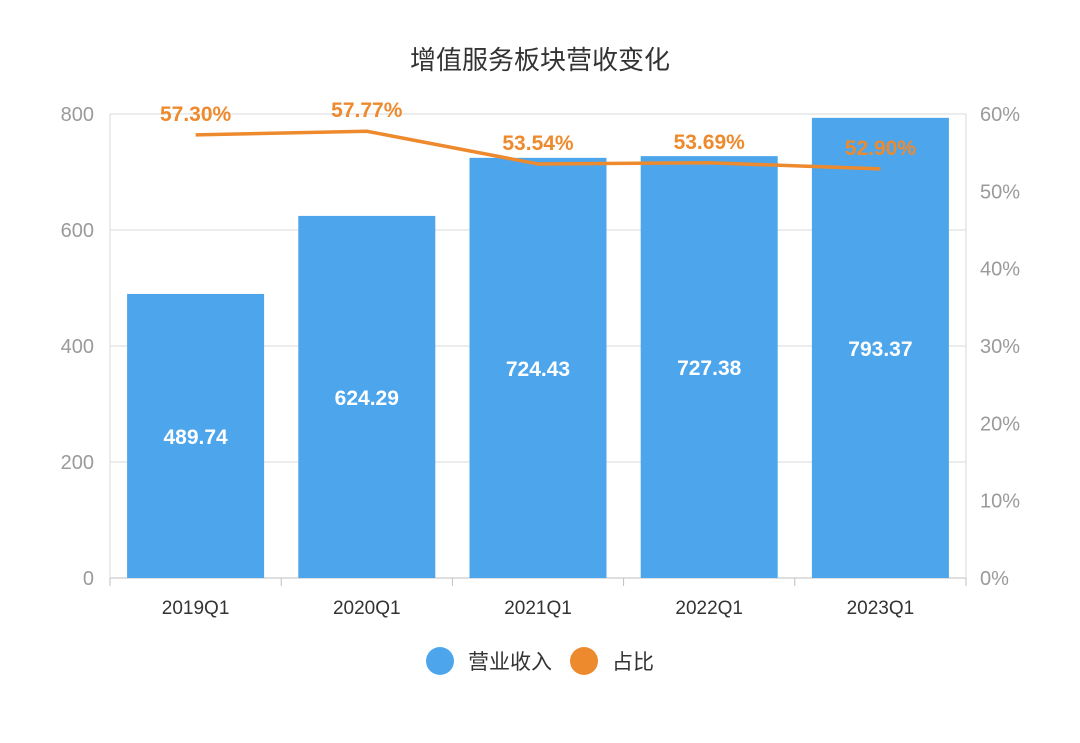 This screenshot has width=1080, height=743. I want to click on legend-item-share: 占比, so click(612, 661).